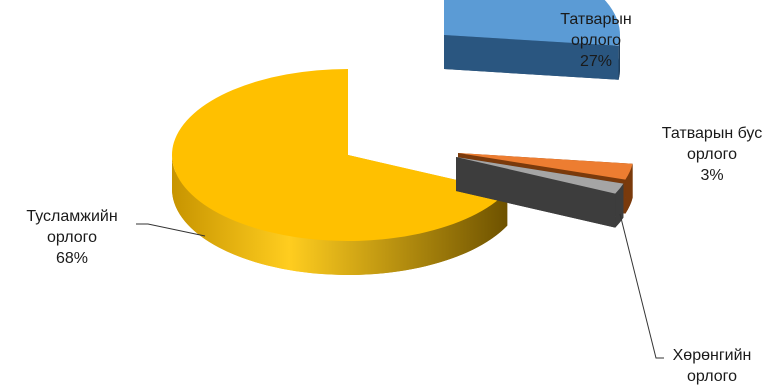 The height and width of the screenshot is (387, 784). Describe the element at coordinates (712, 133) in the screenshot. I see `slice-label-line: Татварын бус` at that location.